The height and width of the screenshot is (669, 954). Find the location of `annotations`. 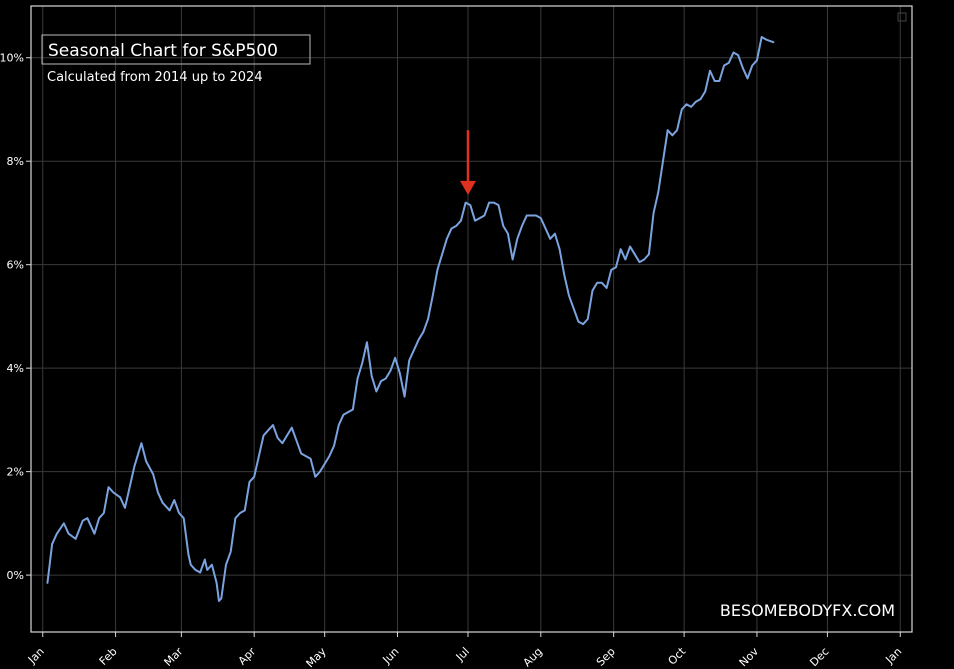

annotations is located at coordinates (467, 162).